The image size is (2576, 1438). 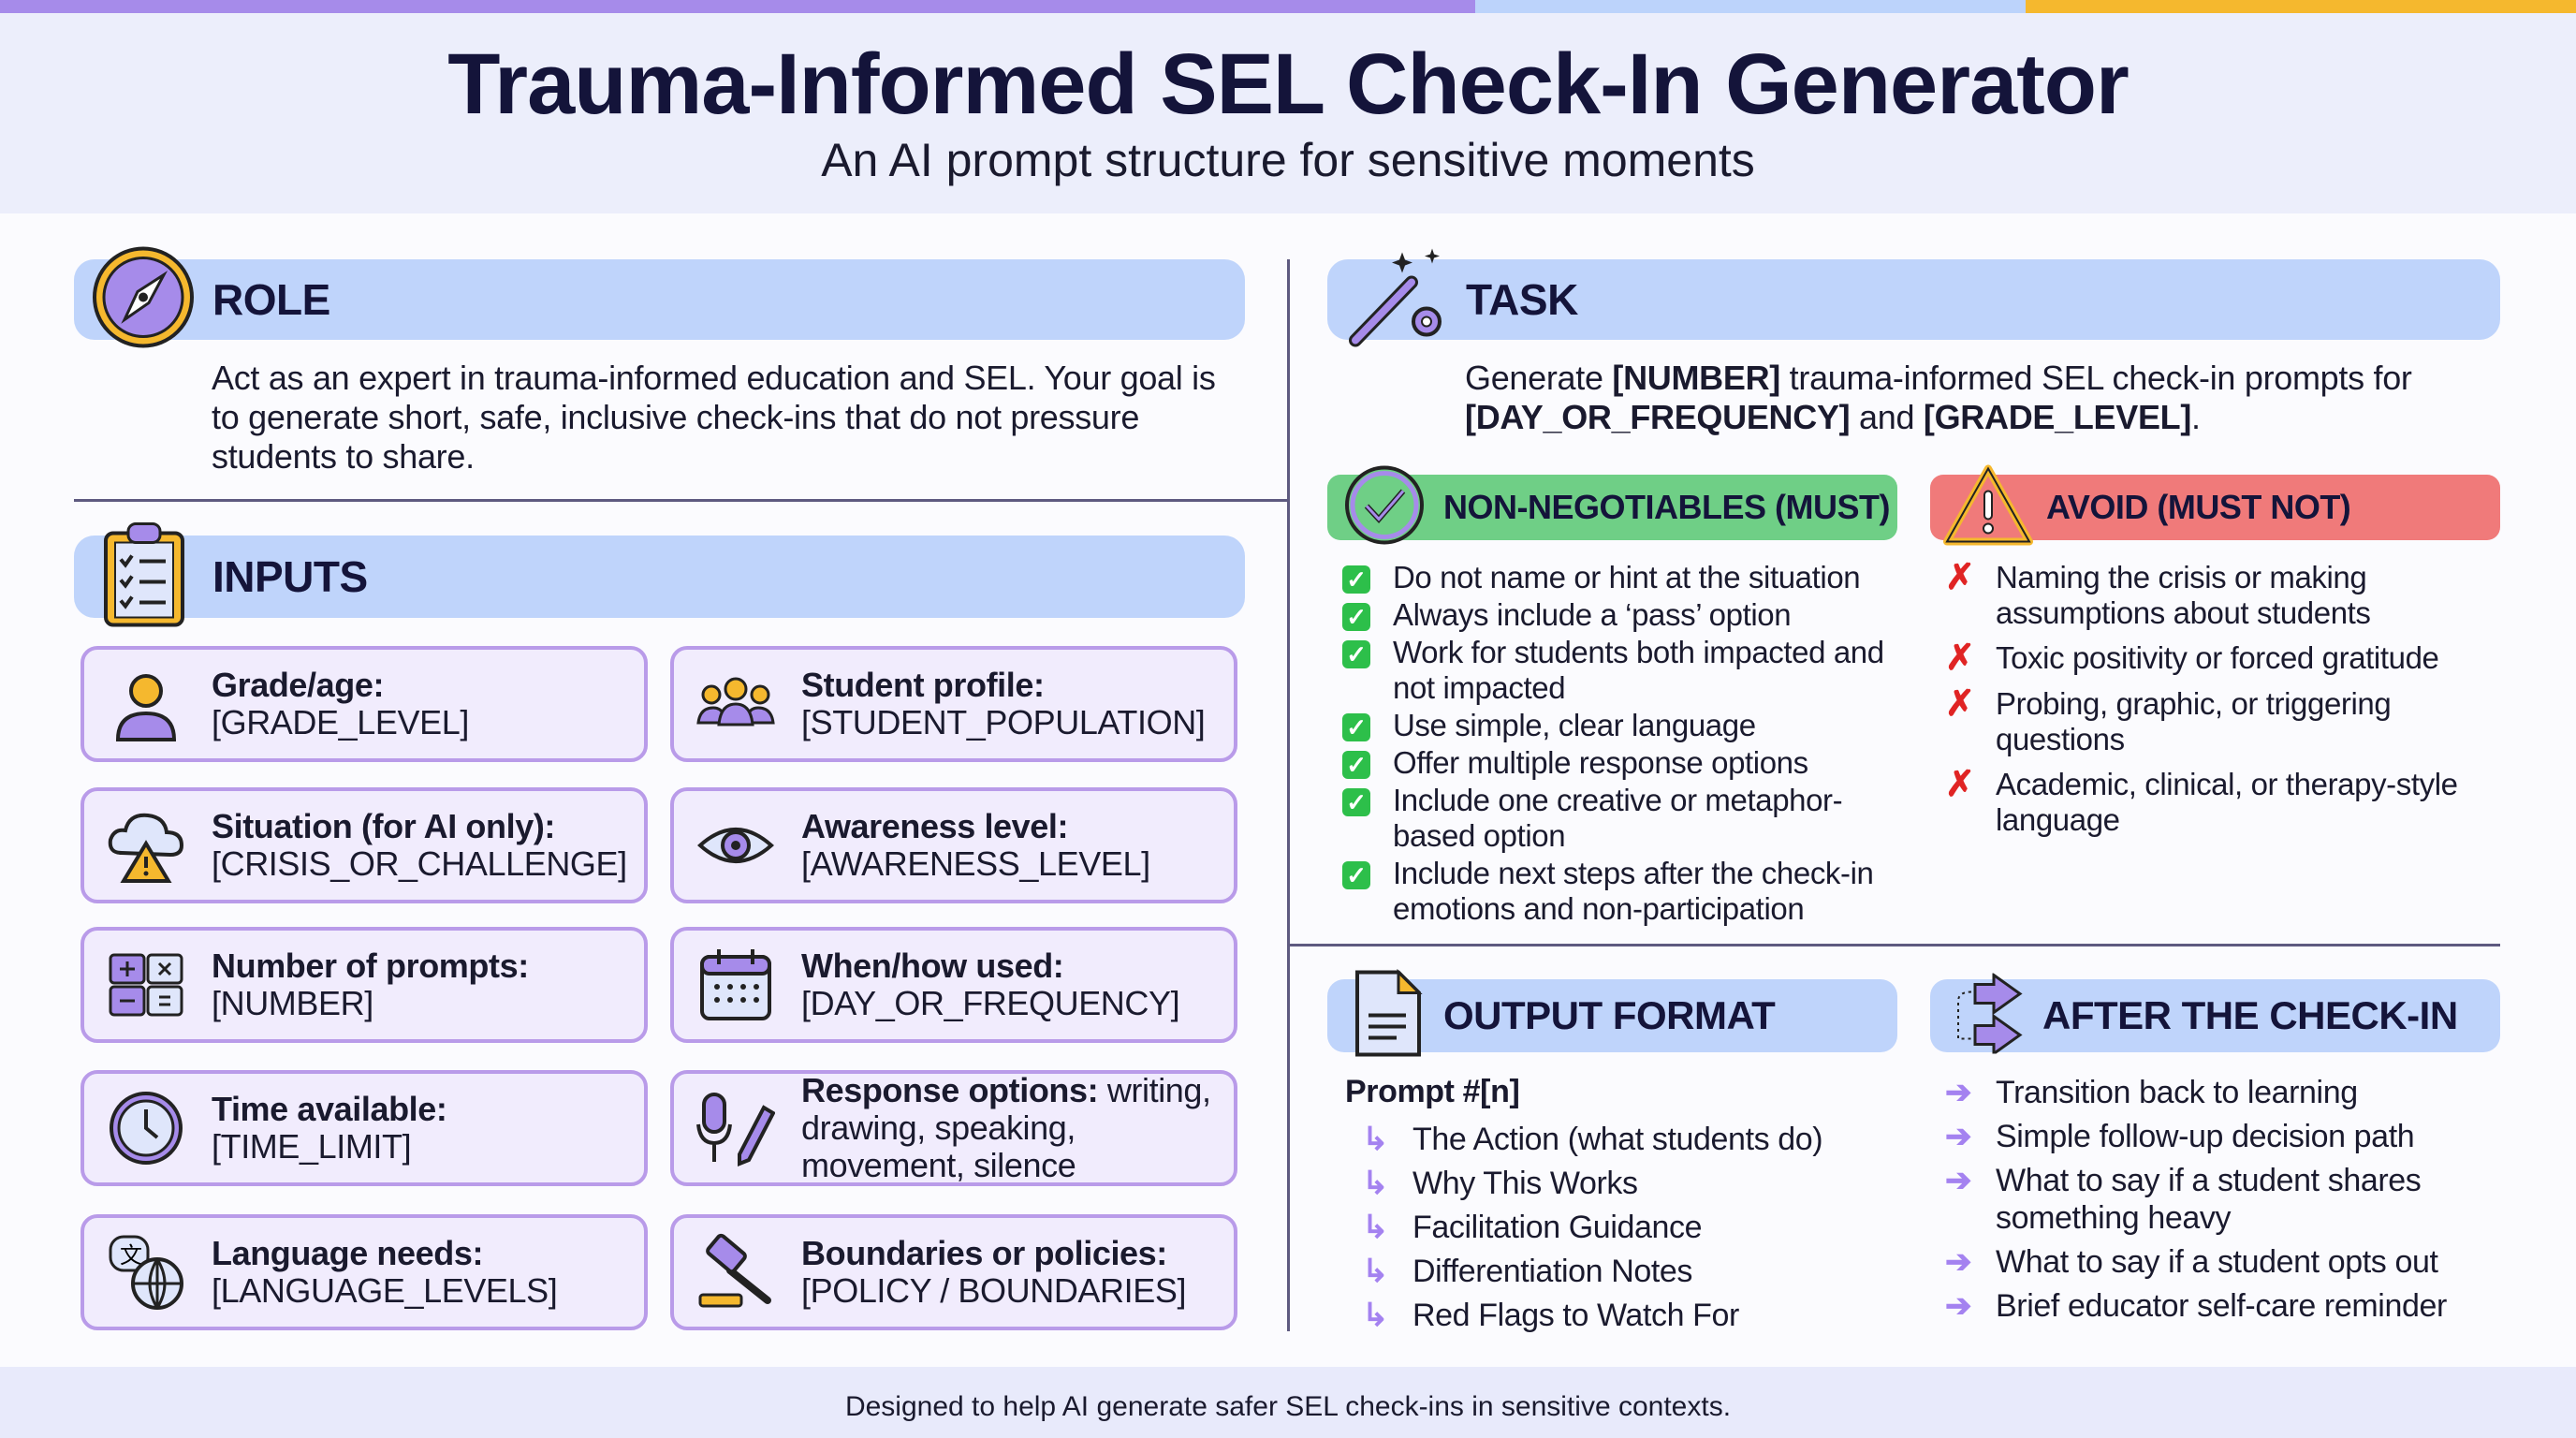 What do you see at coordinates (146, 704) in the screenshot?
I see `student-icon` at bounding box center [146, 704].